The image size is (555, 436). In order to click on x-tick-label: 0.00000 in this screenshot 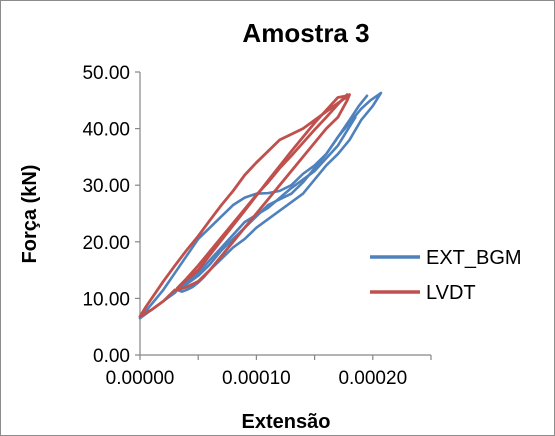, I will do `click(140, 378)`.